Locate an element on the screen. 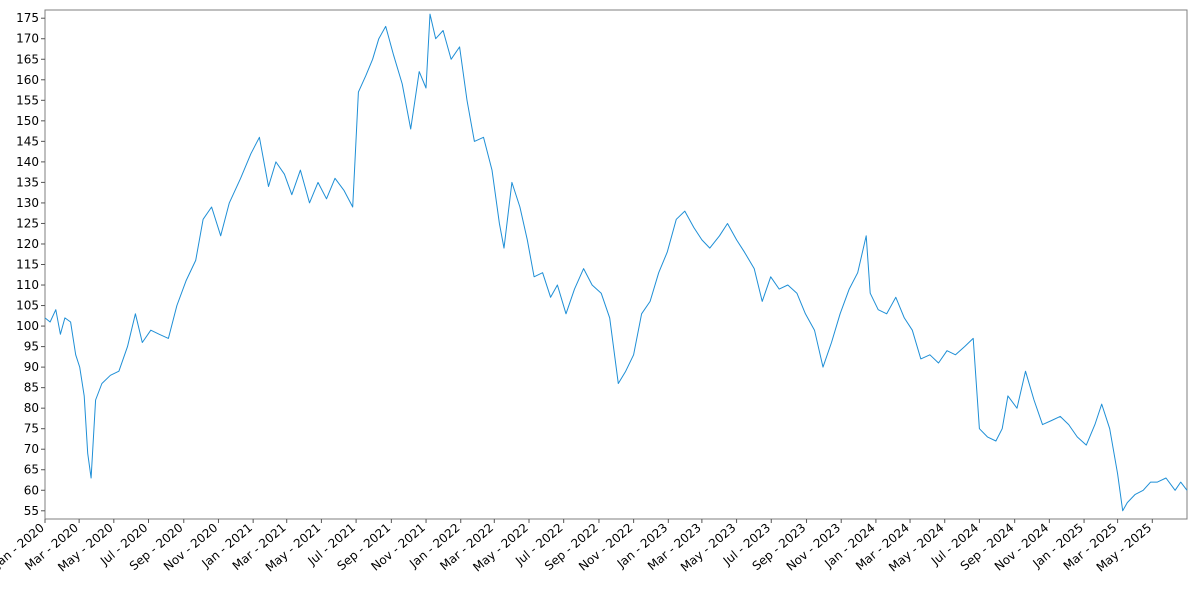 The height and width of the screenshot is (600, 1200). y-tick-label: 60 is located at coordinates (31, 490).